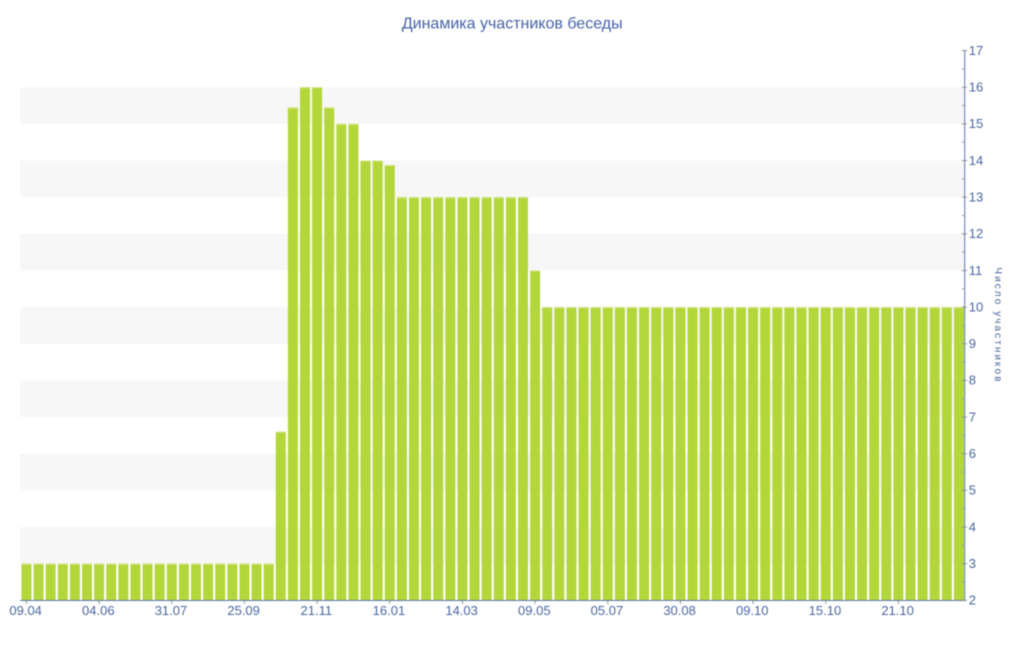 This screenshot has width=1024, height=645. Describe the element at coordinates (976, 196) in the screenshot. I see `svg-text: 13` at that location.